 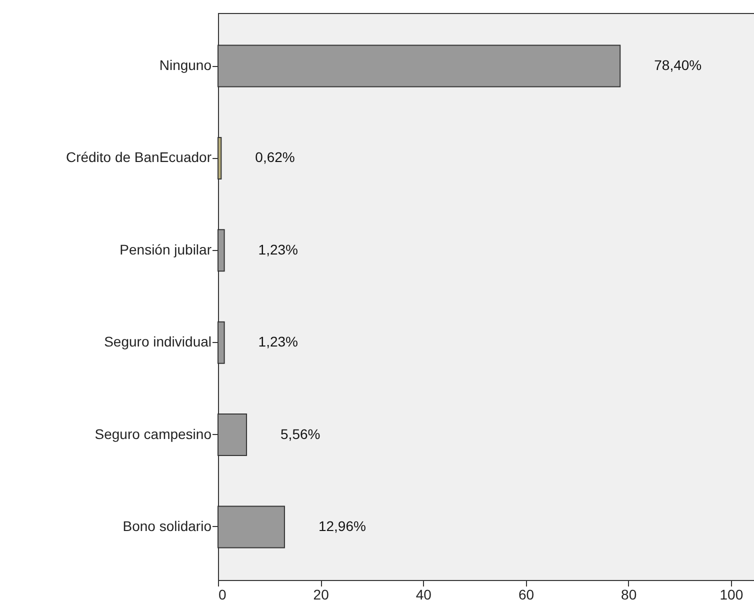 I want to click on data-label: 0,62%, so click(x=275, y=157).